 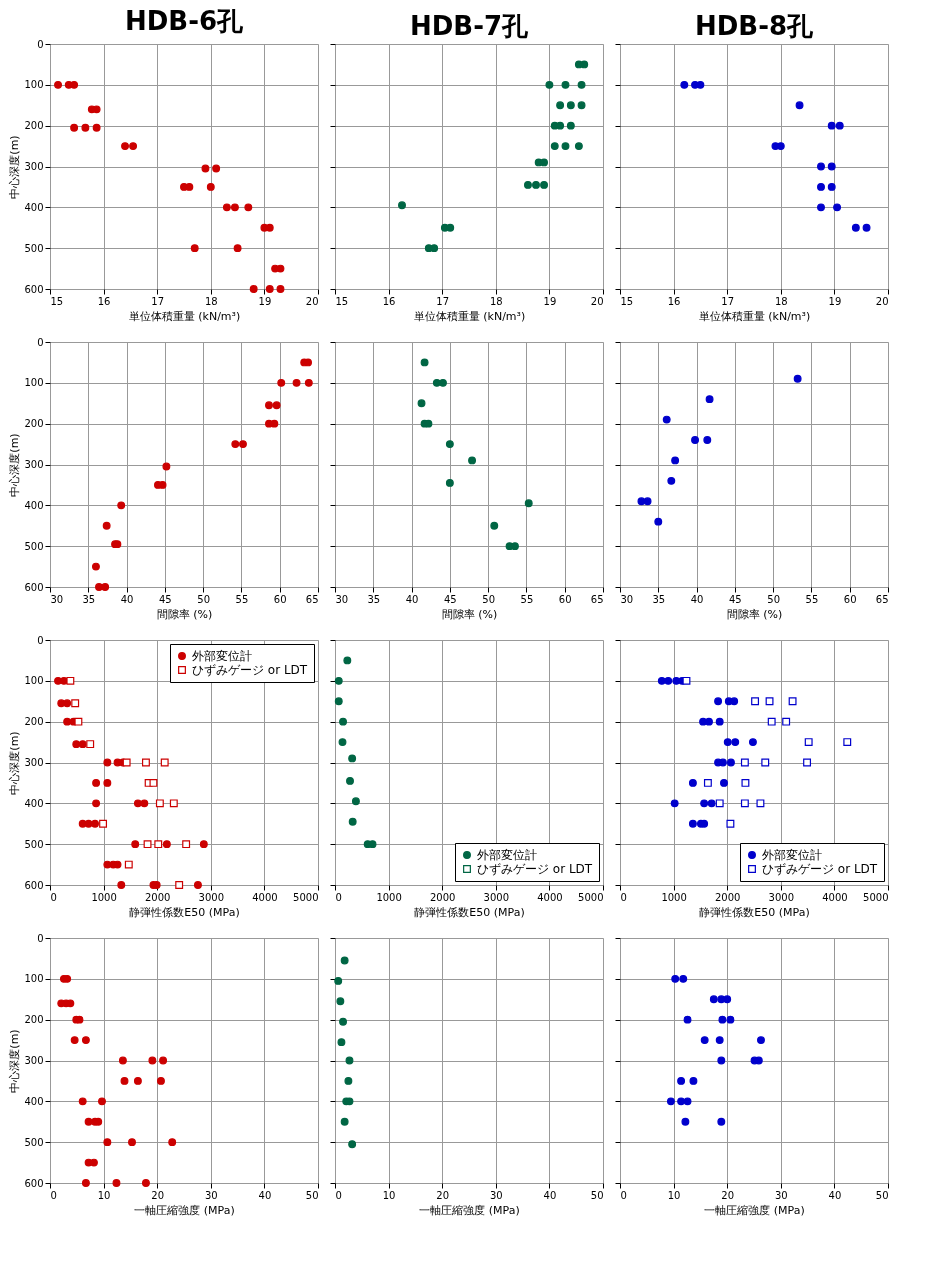 I want to click on chart-title: HDB-6孔, so click(x=184, y=21).